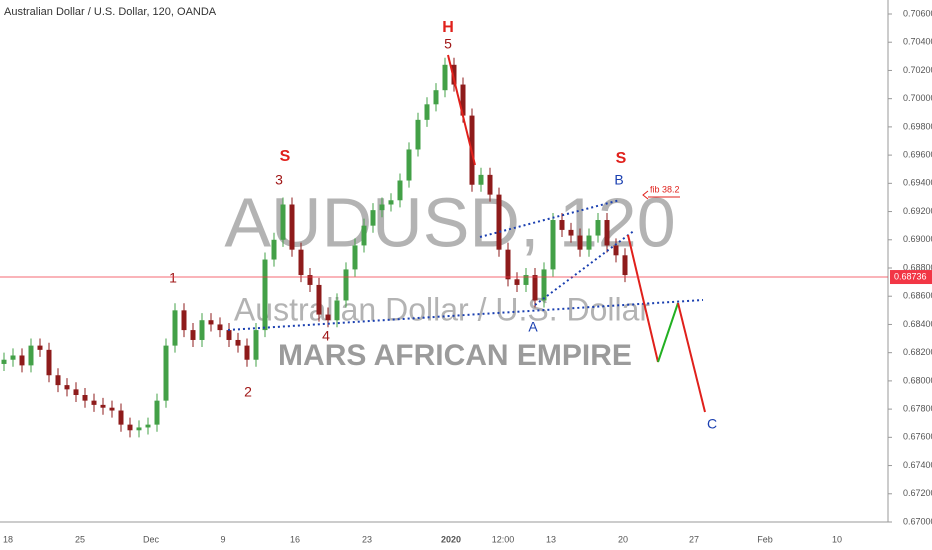 This screenshot has width=932, height=550. I want to click on wave-label: 5, so click(448, 44).